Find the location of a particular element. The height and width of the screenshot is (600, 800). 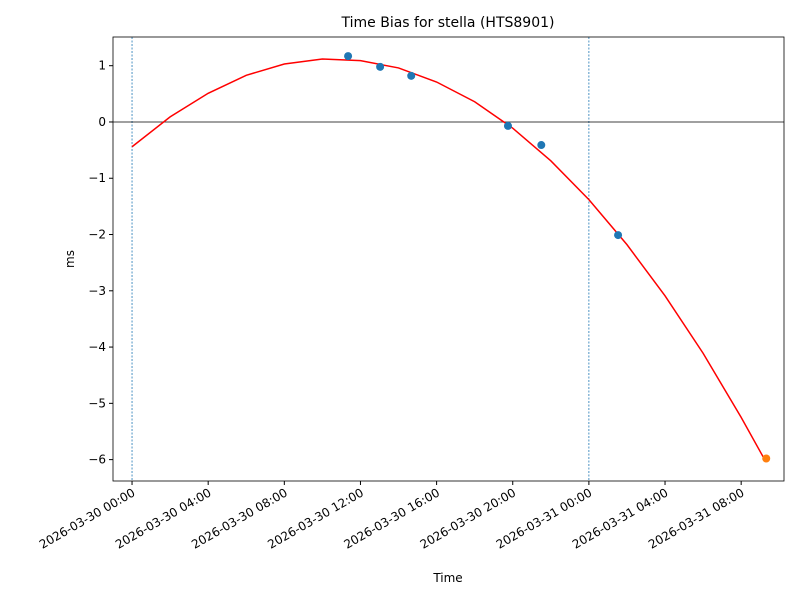

y-tick-label: 0 is located at coordinates (102, 122).